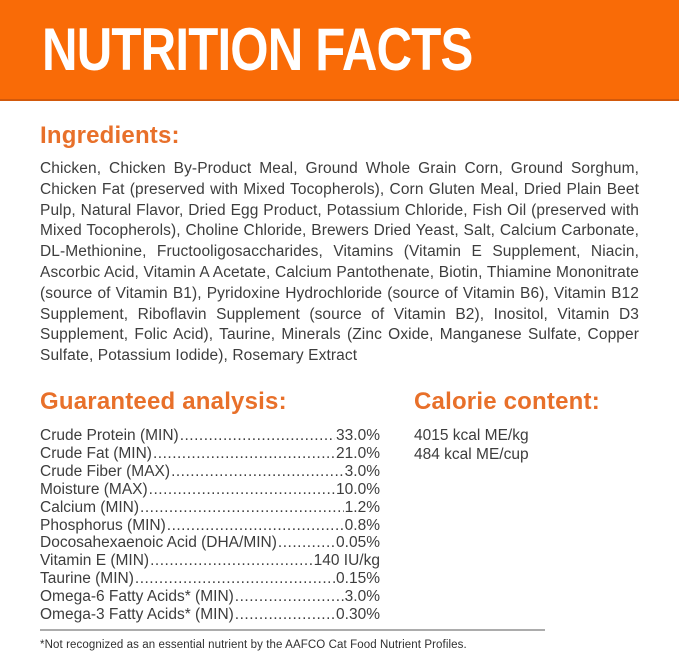 Image resolution: width=679 pixels, height=651 pixels. What do you see at coordinates (105, 471) in the screenshot?
I see `analysis-label: Crude Fiber (MAX)` at bounding box center [105, 471].